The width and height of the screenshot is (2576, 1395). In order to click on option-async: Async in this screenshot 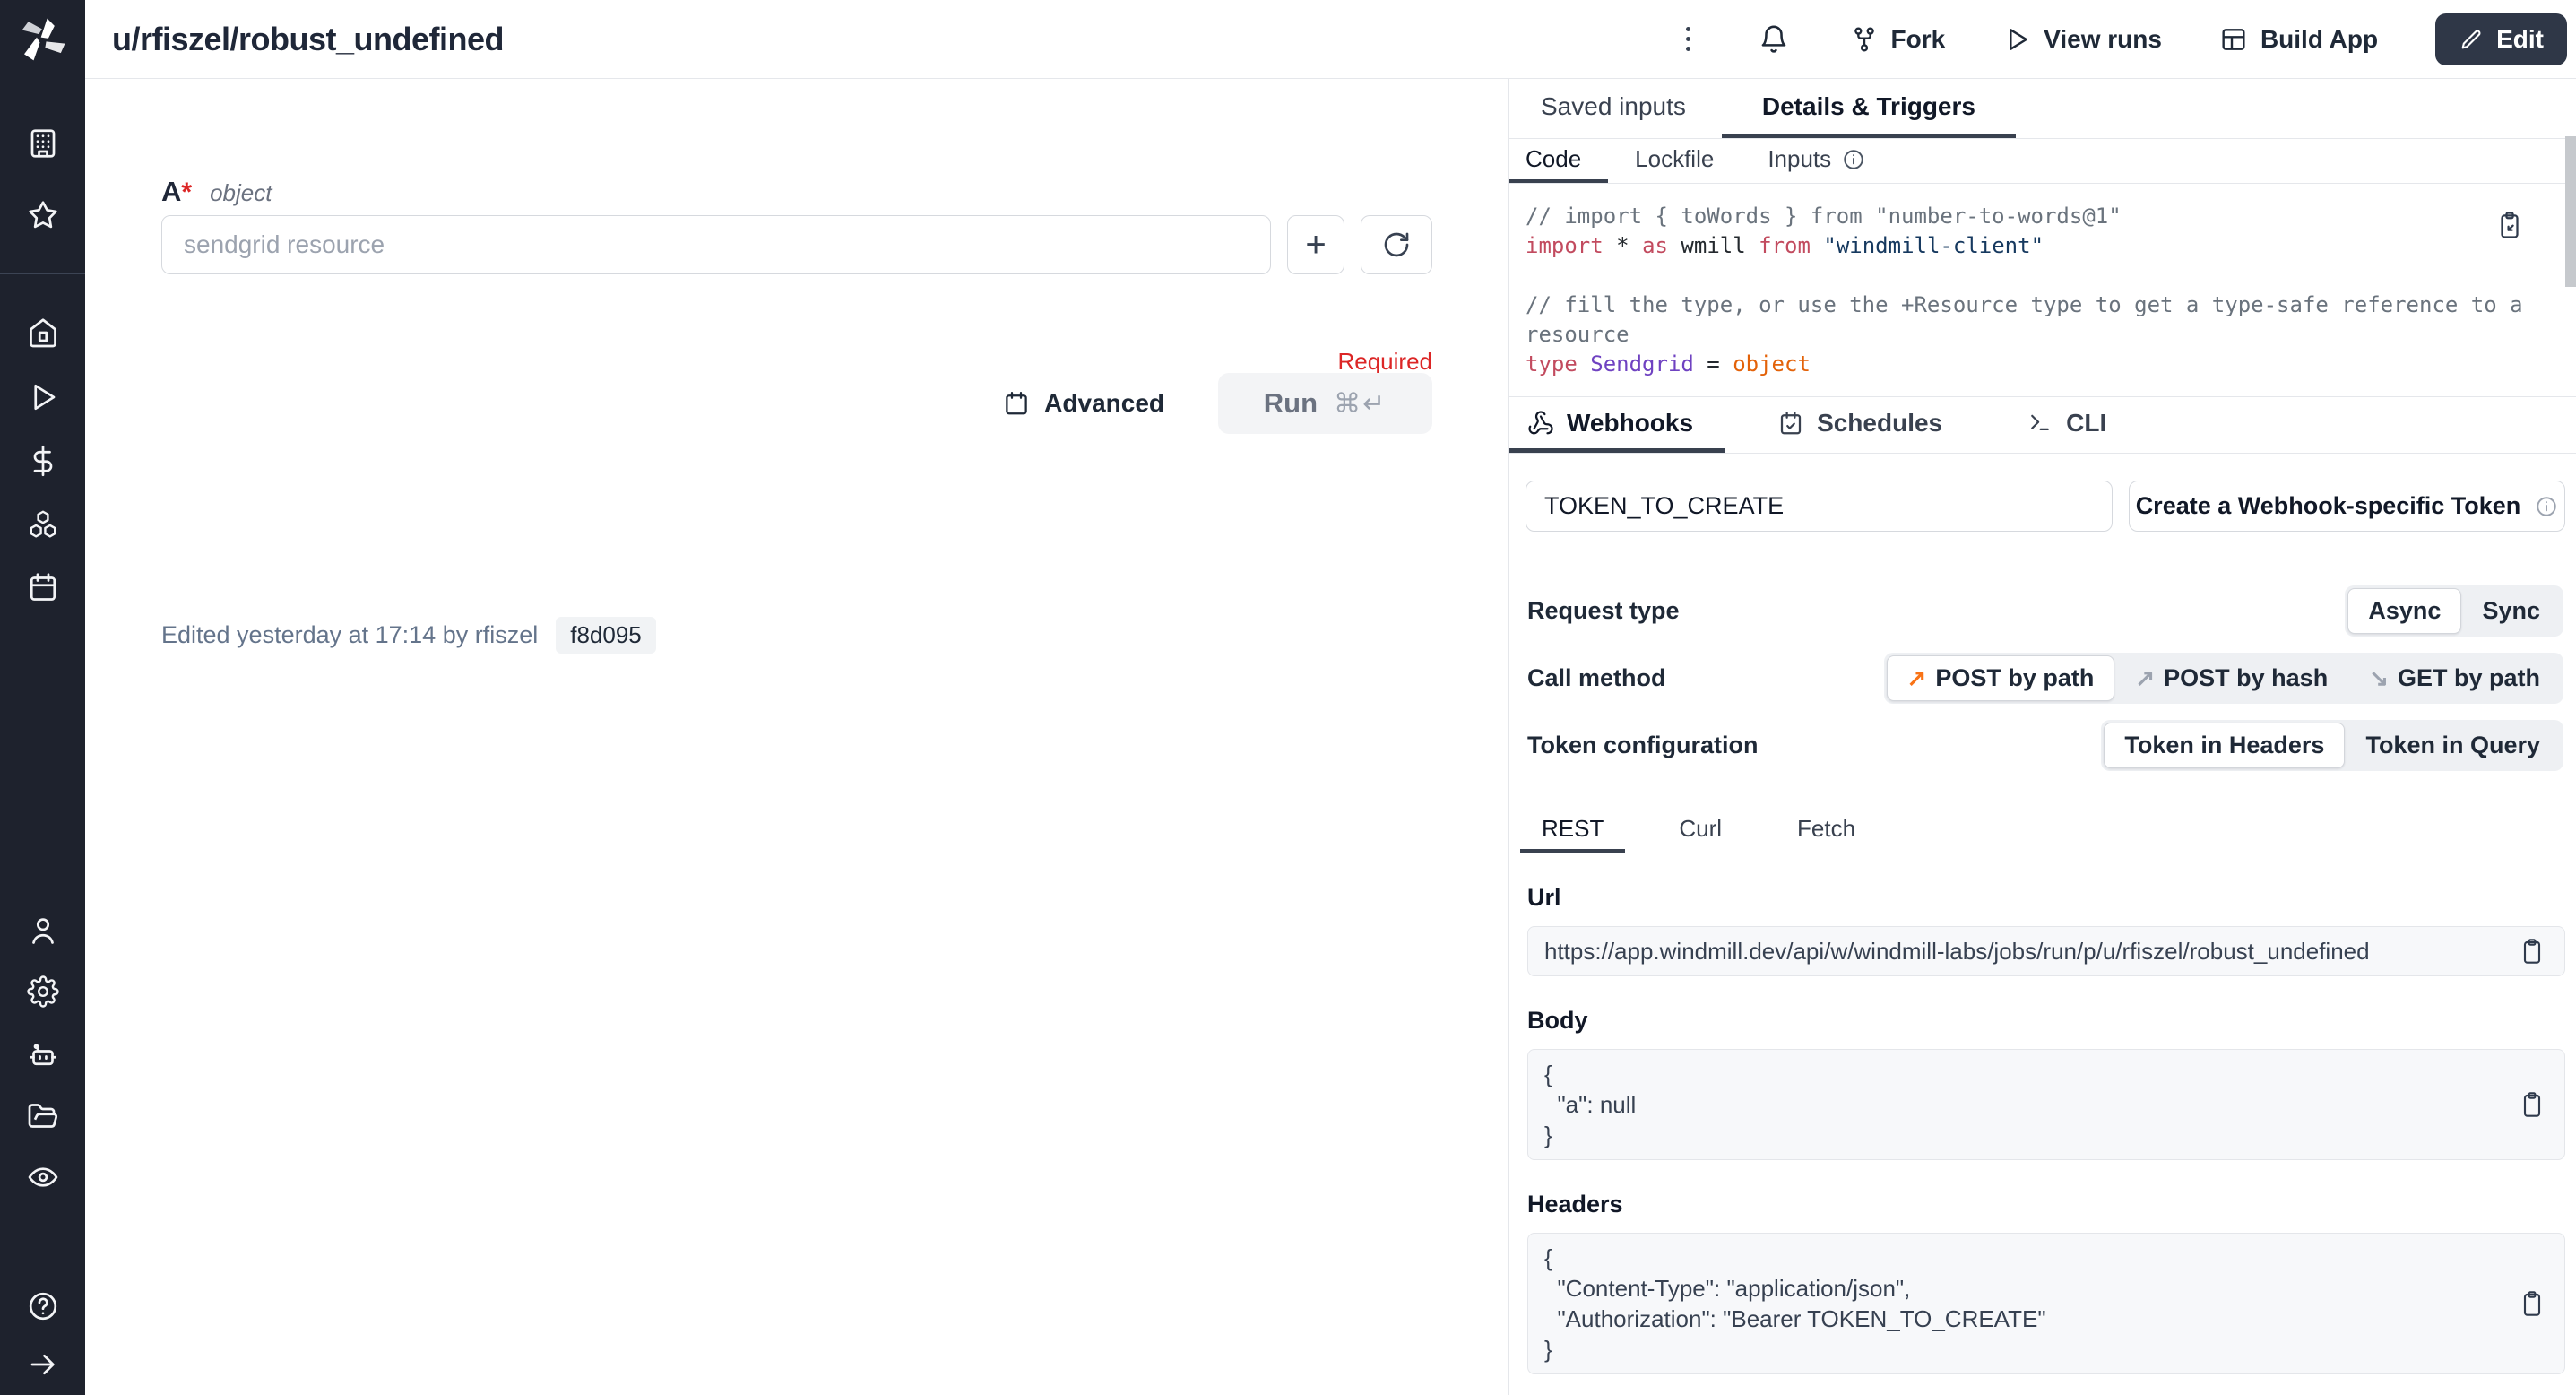, I will do `click(2404, 611)`.